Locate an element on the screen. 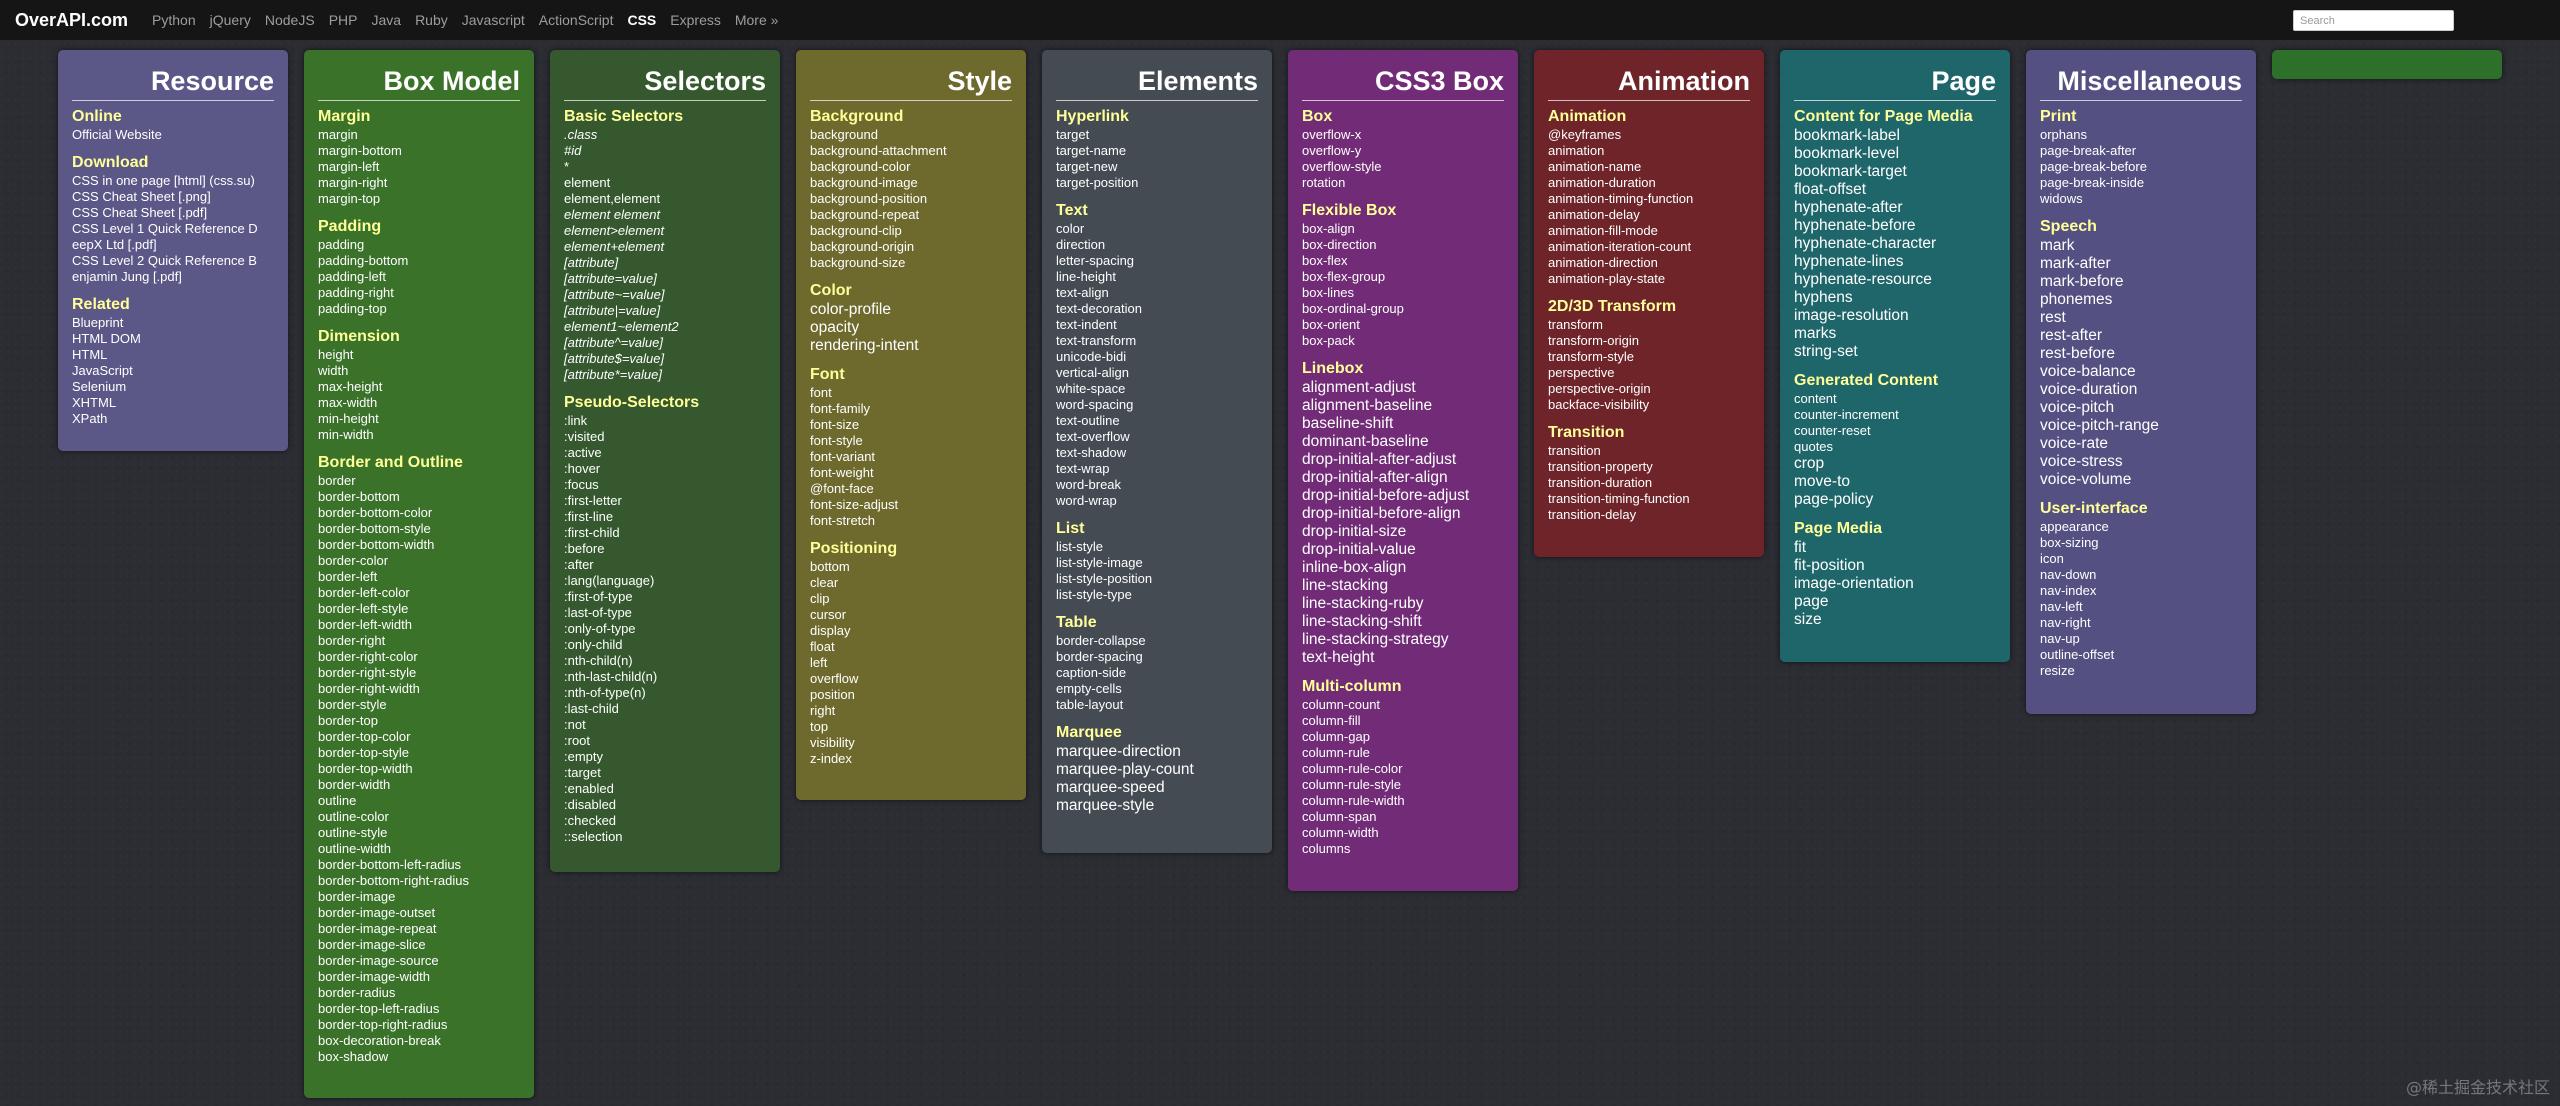 This screenshot has width=2560, height=1106. reference-link: right is located at coordinates (823, 710).